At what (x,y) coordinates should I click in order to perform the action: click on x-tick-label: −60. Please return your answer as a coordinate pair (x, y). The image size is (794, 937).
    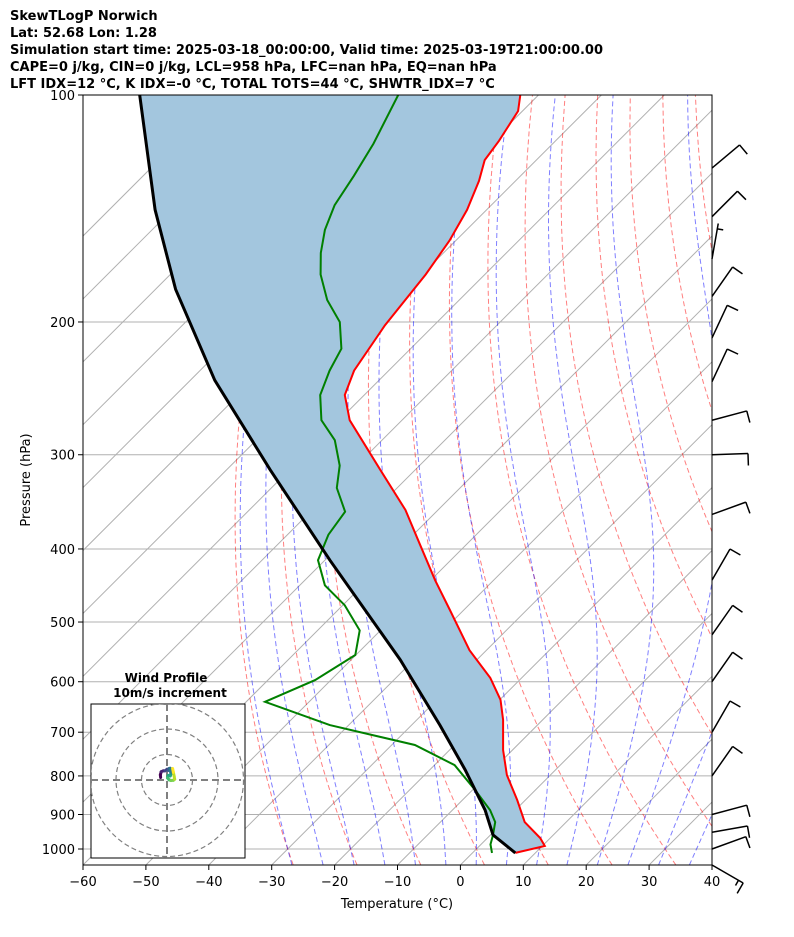
    Looking at the image, I should click on (82, 882).